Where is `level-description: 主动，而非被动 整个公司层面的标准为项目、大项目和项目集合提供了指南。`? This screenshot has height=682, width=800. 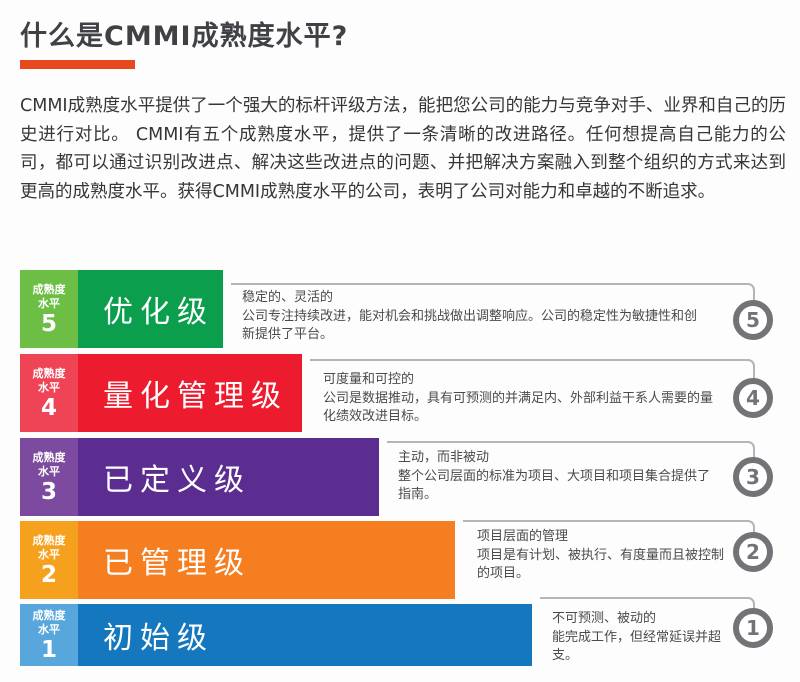 level-description: 主动，而非被动 整个公司层面的标准为项目、大项目和项目集合提供了指南。 is located at coordinates (554, 477).